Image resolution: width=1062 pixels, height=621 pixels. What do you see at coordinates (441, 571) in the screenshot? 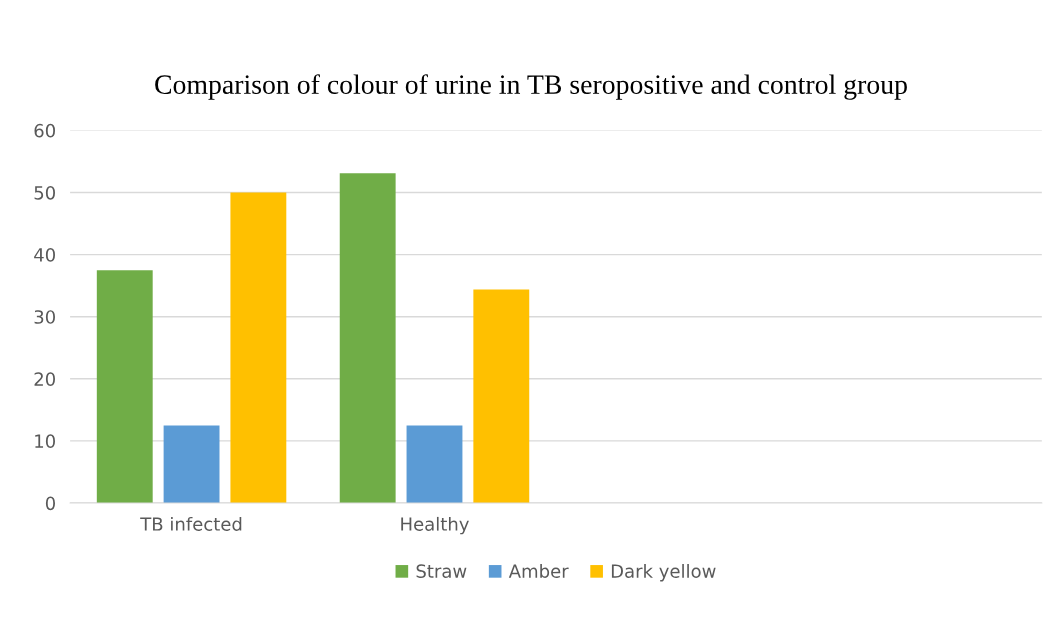
I see `legend-label: Straw` at bounding box center [441, 571].